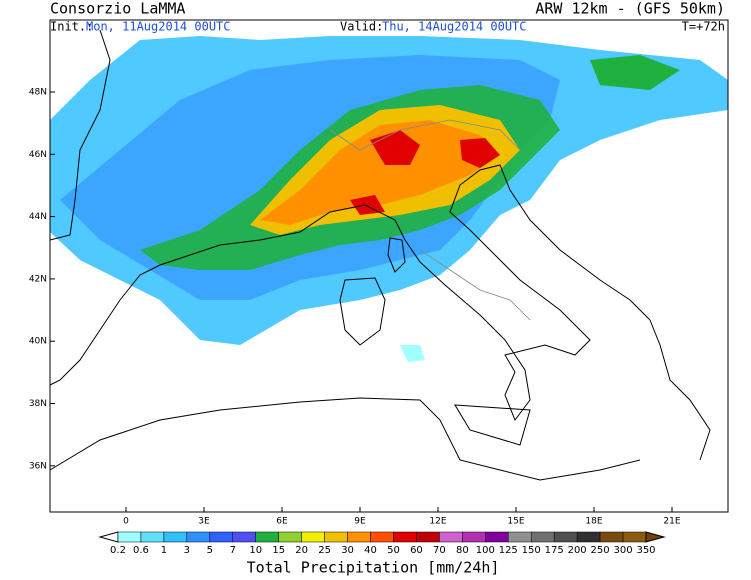 The width and height of the screenshot is (751, 580). I want to click on lat-label: 36N, so click(38, 466).